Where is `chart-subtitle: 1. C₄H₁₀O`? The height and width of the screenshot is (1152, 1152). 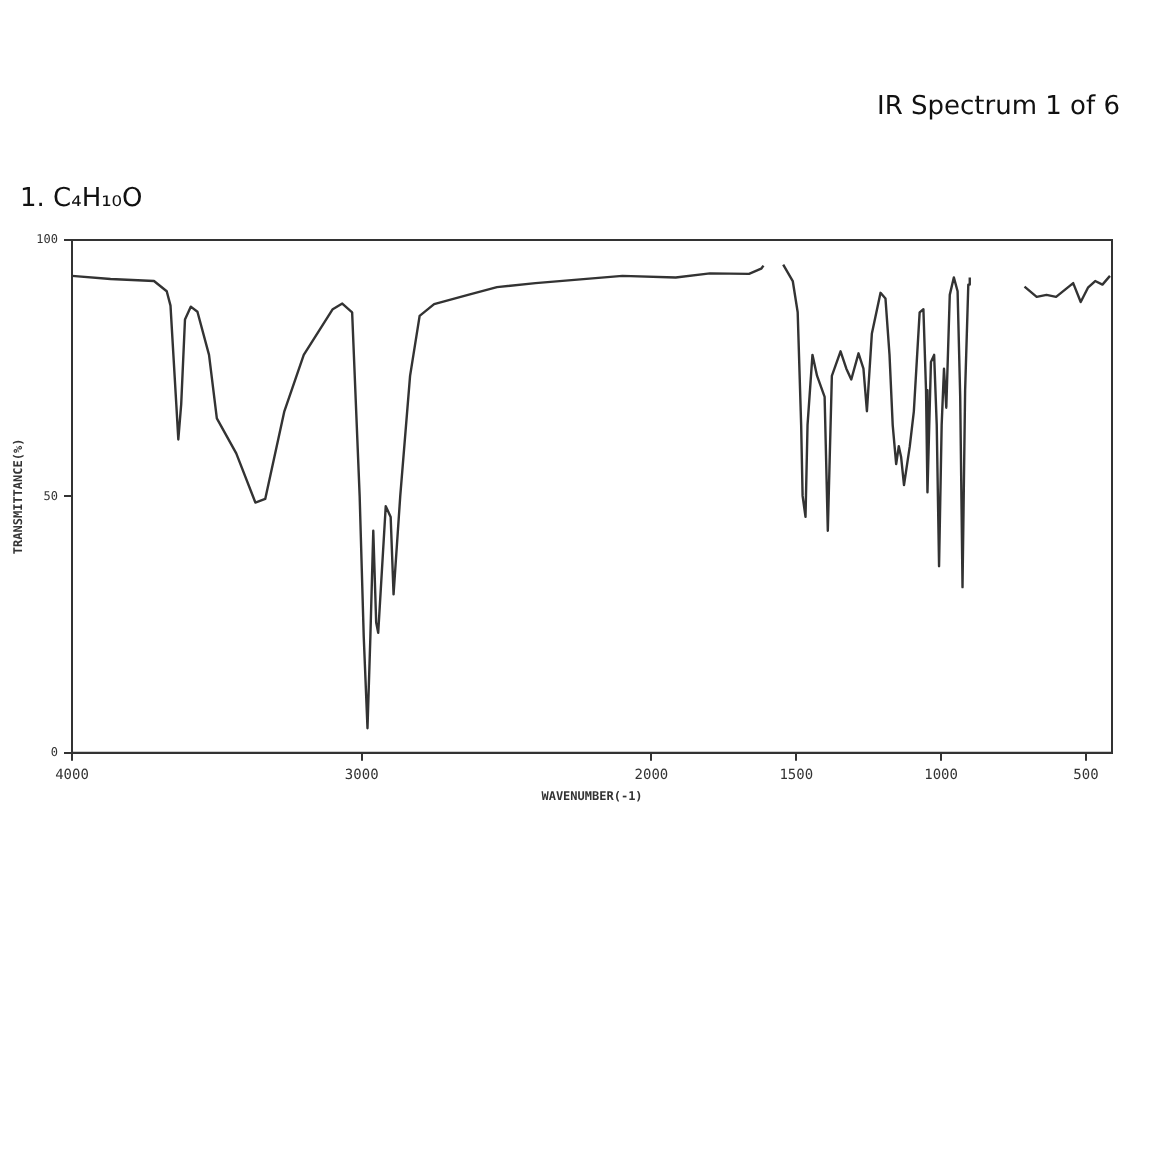
chart-subtitle: 1. C₄H₁₀O is located at coordinates (81, 199).